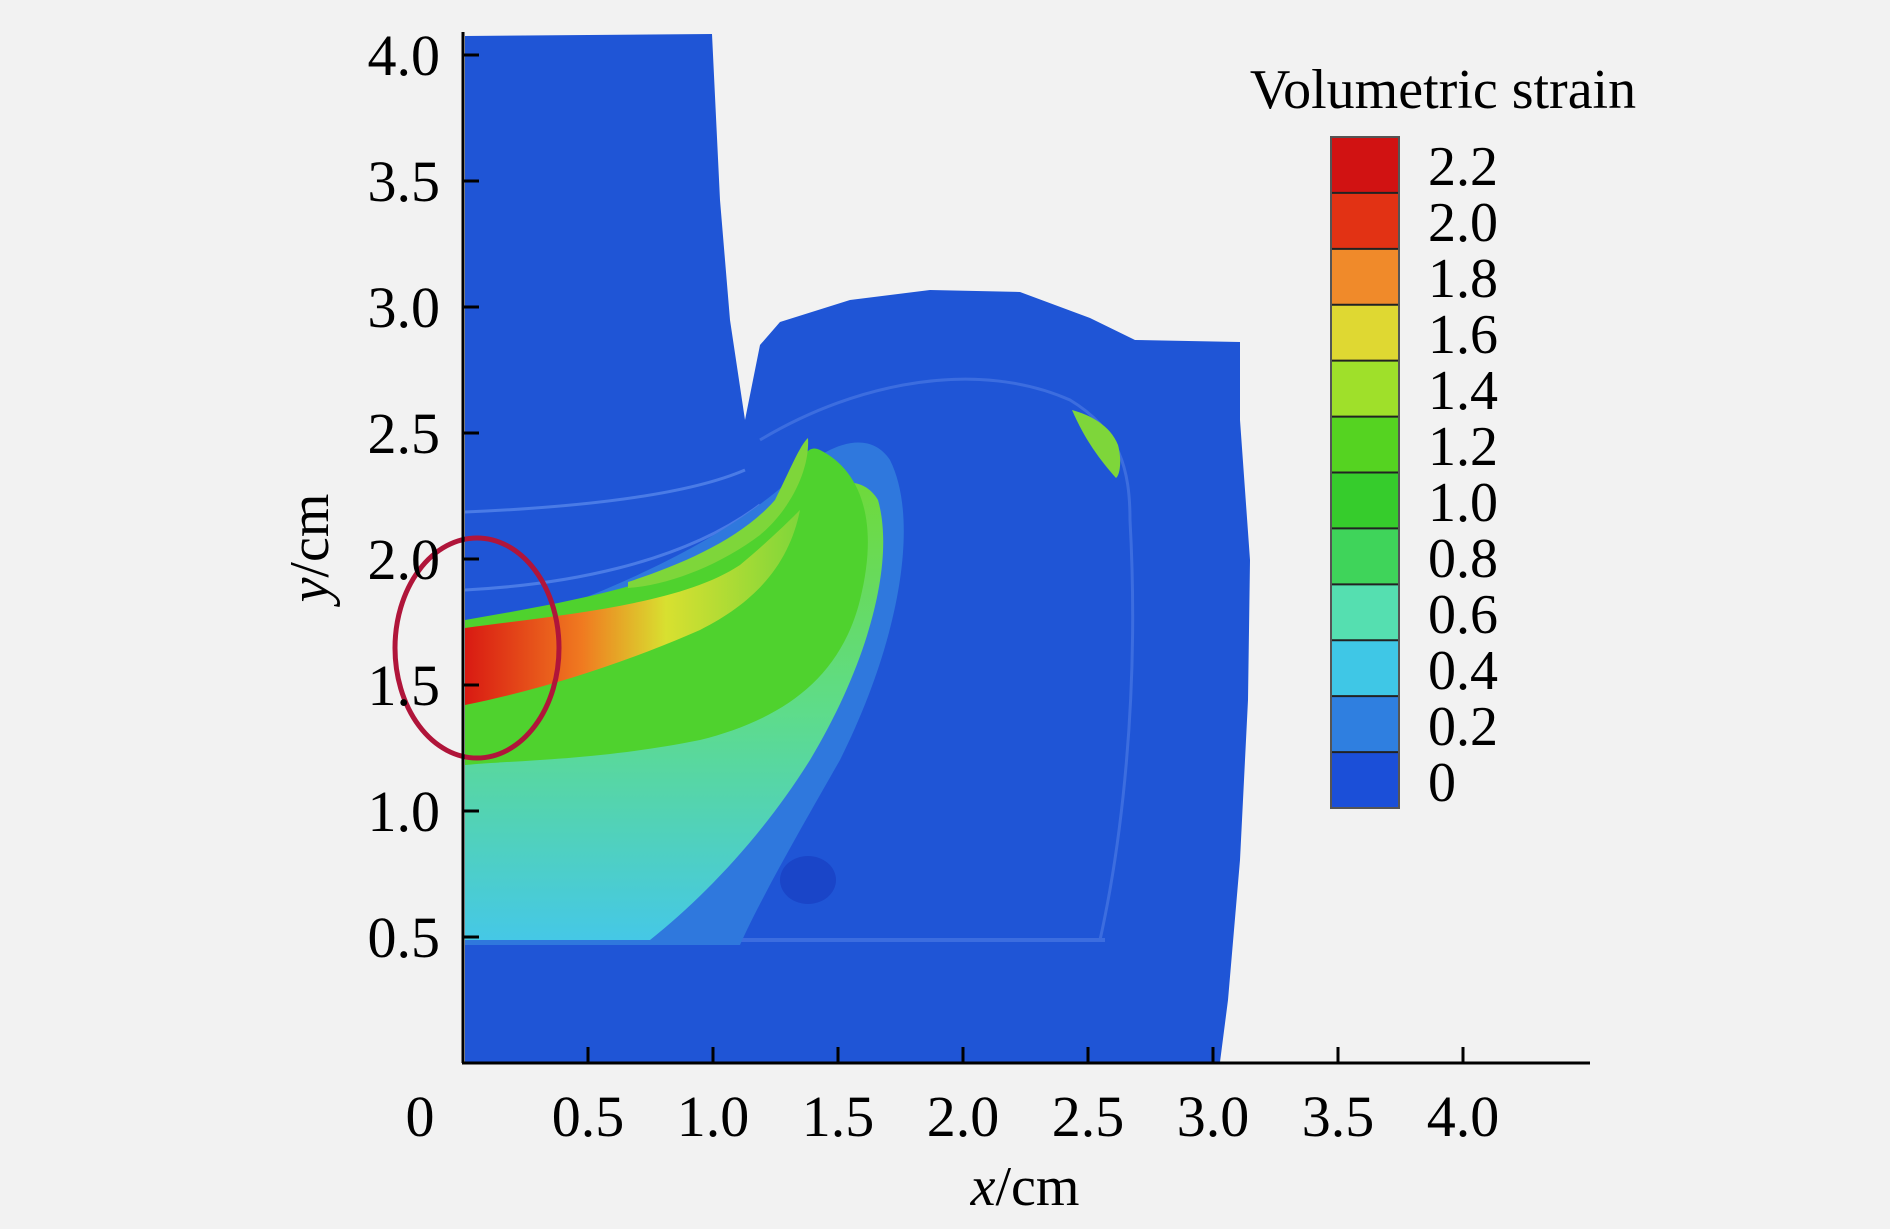 The width and height of the screenshot is (1890, 1229). Describe the element at coordinates (404, 55) in the screenshot. I see `y-tick-label-7: 4.0` at that location.